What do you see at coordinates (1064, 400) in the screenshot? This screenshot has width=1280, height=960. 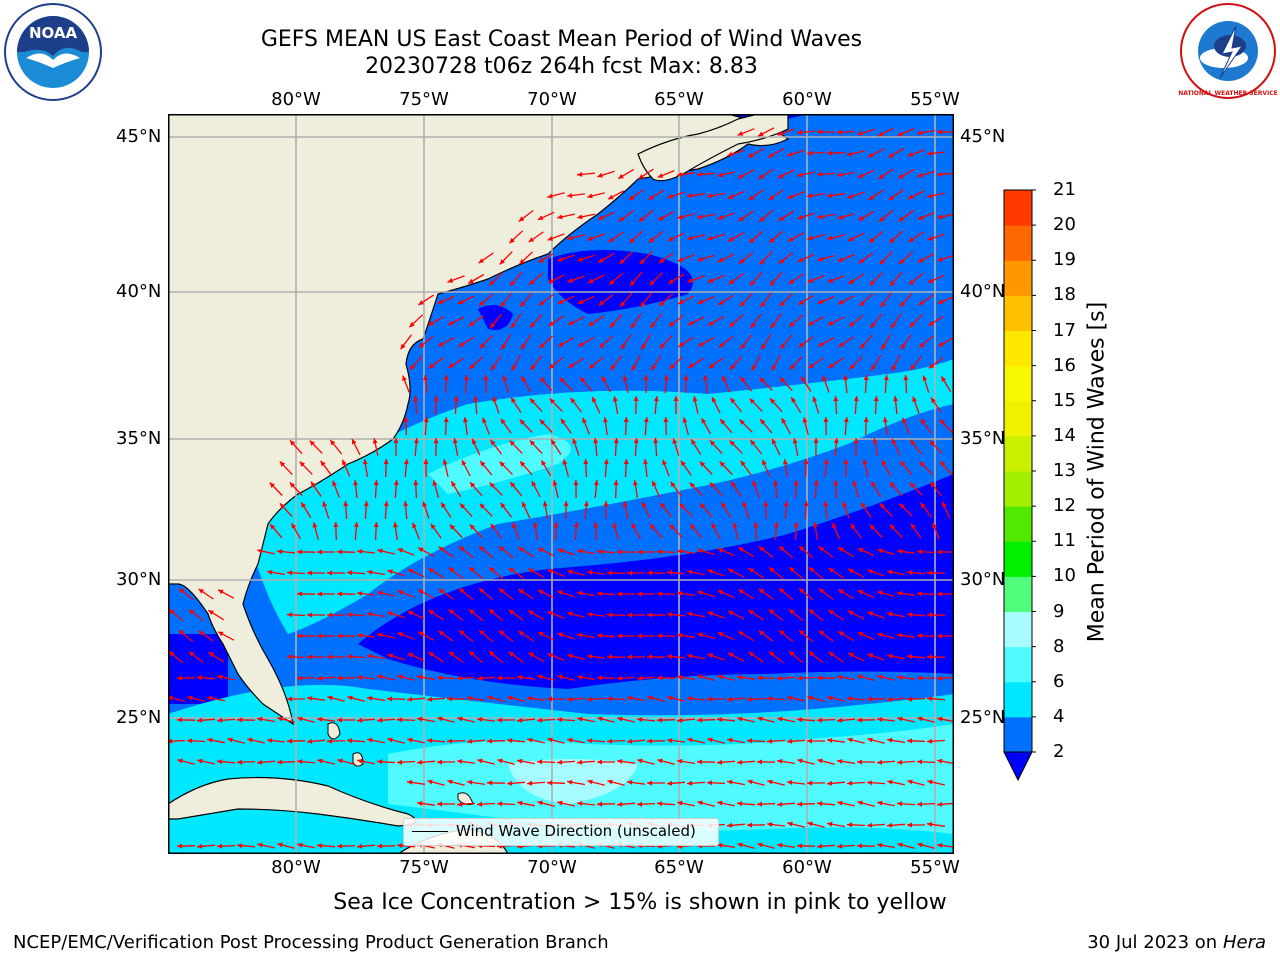 I see `colorbar-tick-label: 15` at bounding box center [1064, 400].